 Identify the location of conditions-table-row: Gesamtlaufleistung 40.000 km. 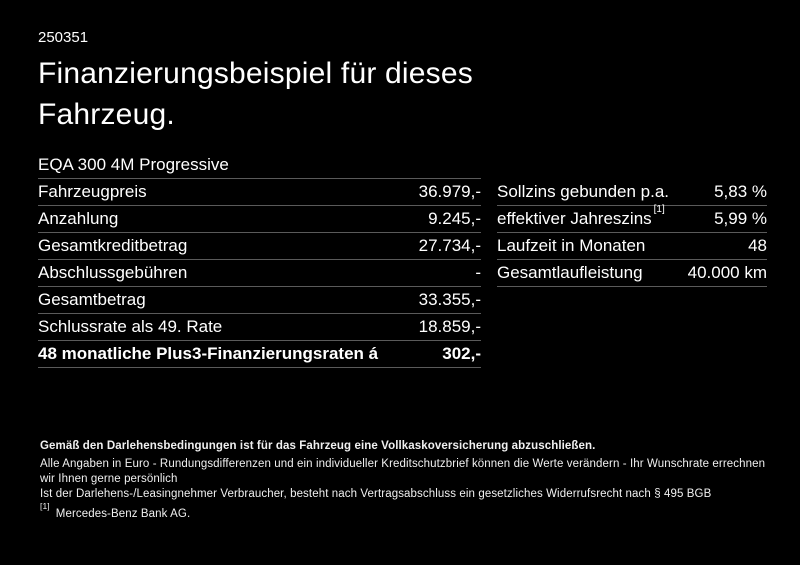
(632, 273).